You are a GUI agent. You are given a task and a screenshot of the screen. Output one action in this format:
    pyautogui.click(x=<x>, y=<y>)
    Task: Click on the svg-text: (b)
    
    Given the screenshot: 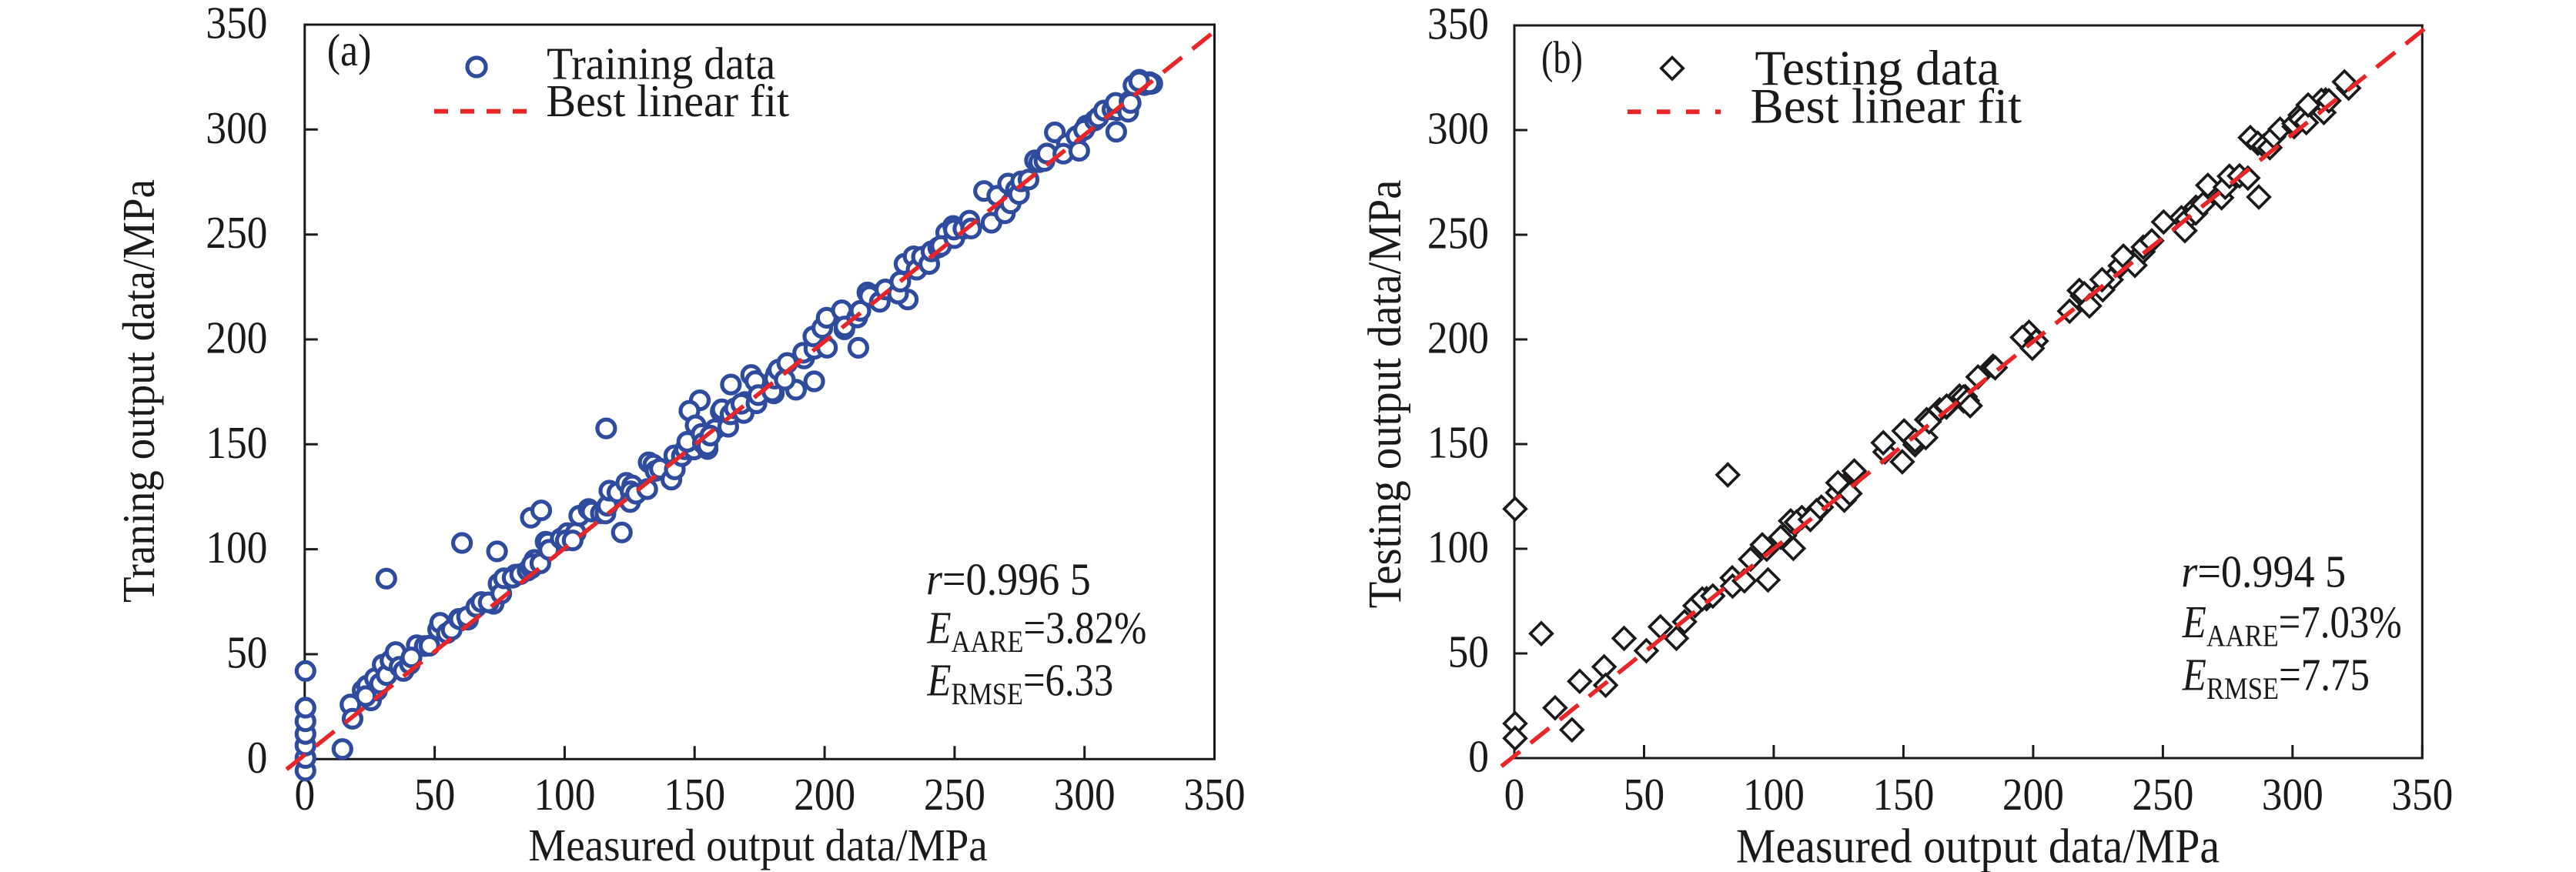 What is the action you would take?
    pyautogui.click(x=1562, y=58)
    